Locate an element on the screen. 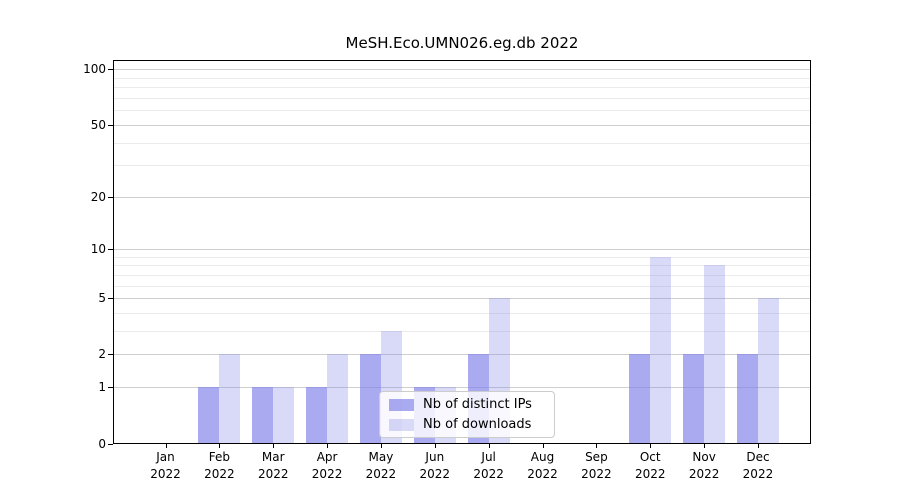 The height and width of the screenshot is (500, 900). x-tick-label: Feb 2022 is located at coordinates (219, 466).